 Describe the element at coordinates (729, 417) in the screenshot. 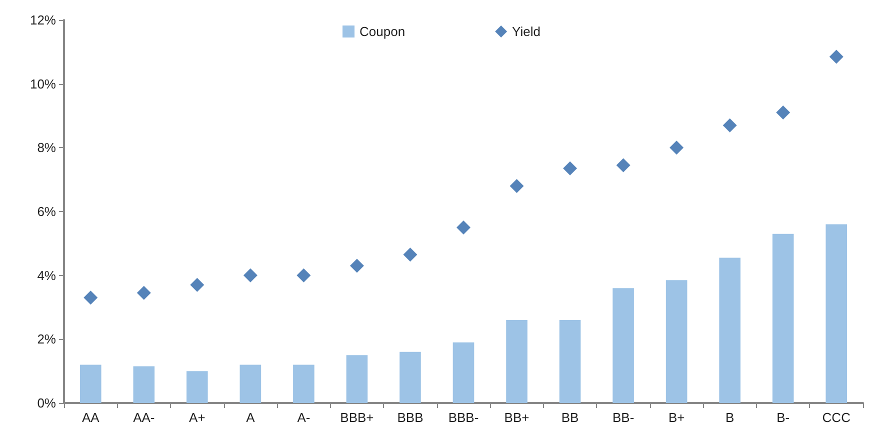

I see `x-tick-label: B` at that location.